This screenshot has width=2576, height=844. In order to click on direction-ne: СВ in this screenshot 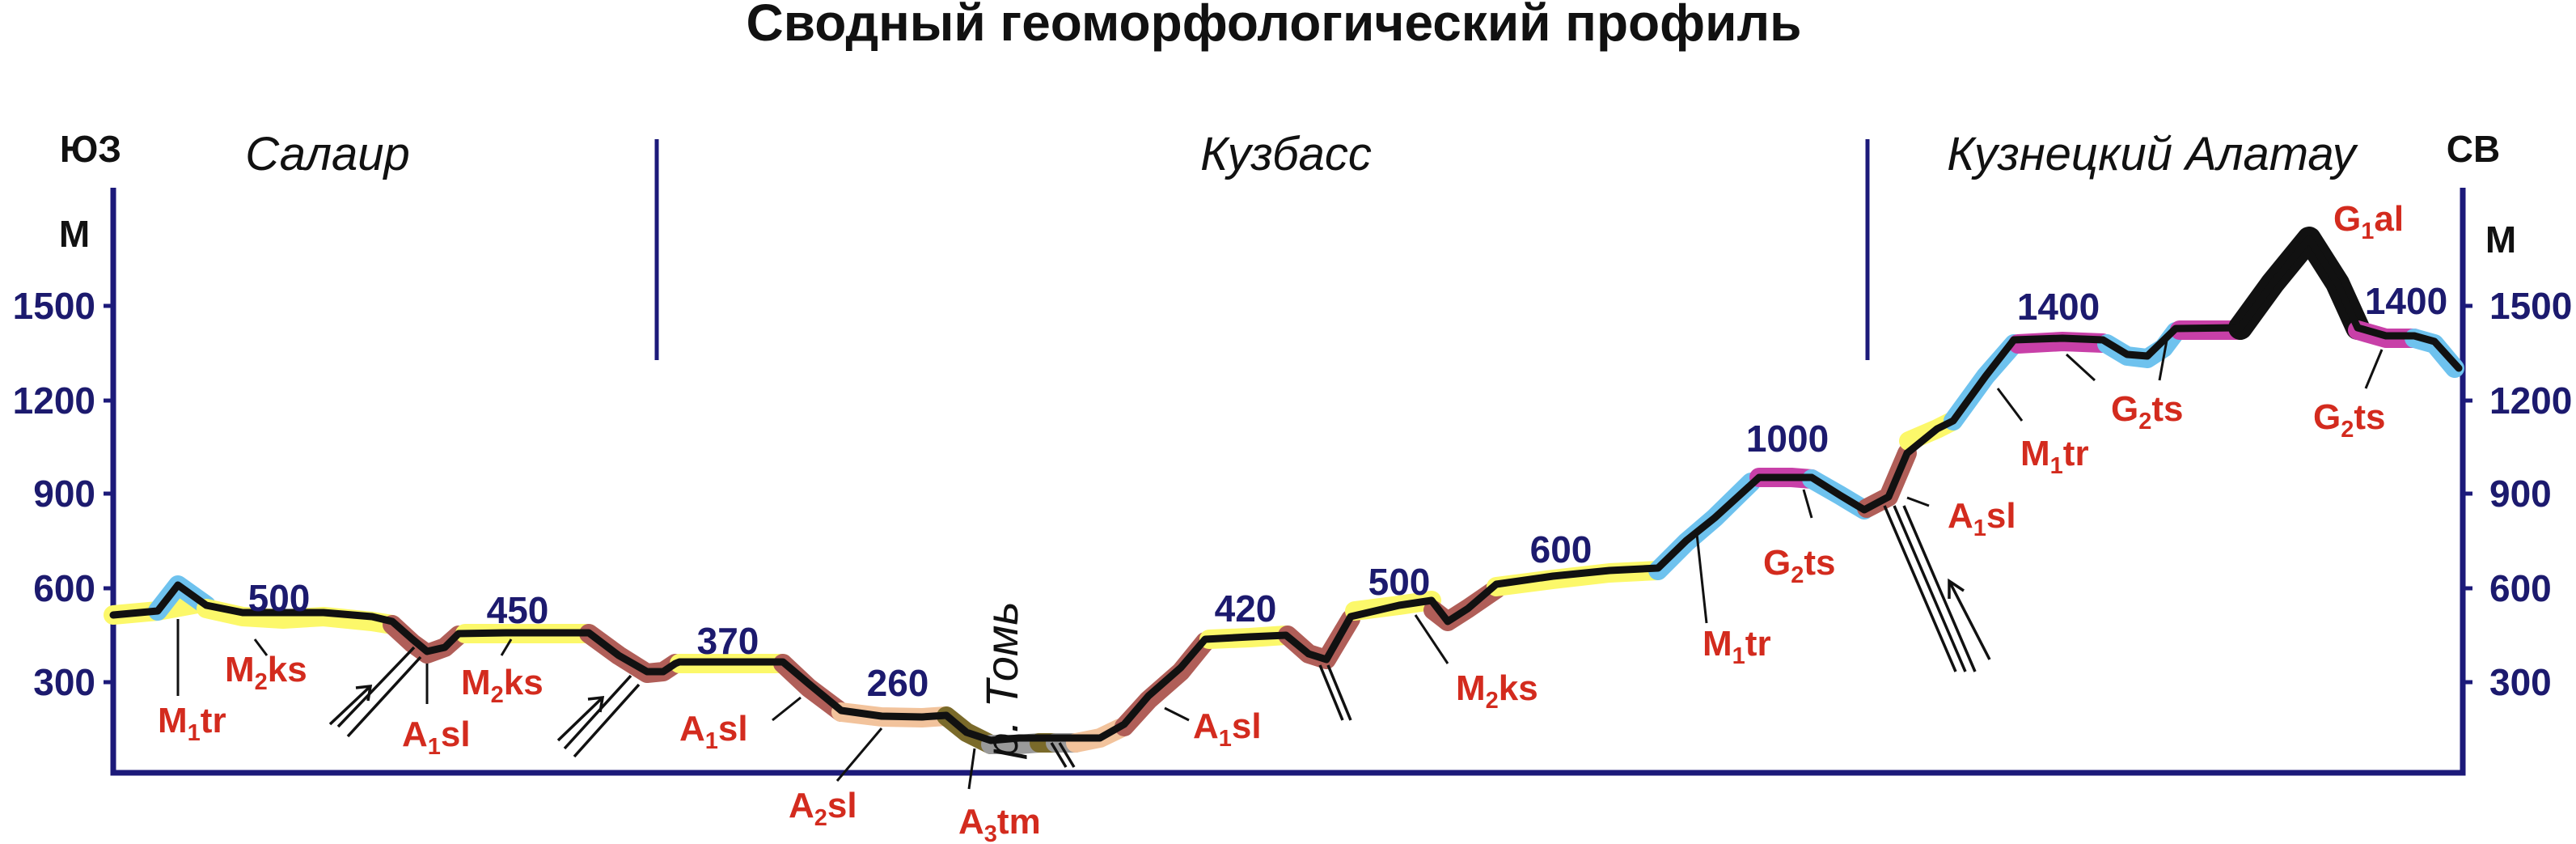, I will do `click(2473, 149)`.